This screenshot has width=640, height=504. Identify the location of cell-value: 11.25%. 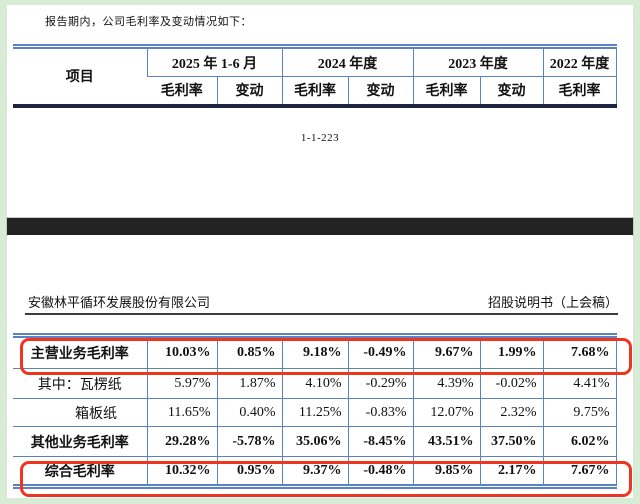
(314, 412).